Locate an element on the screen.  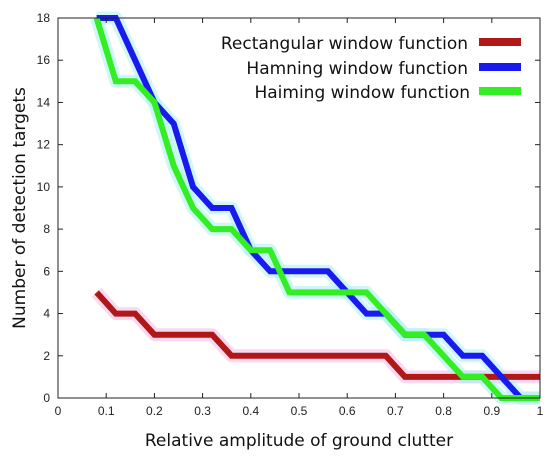
x-tick-label: 0.1 is located at coordinates (106, 411).